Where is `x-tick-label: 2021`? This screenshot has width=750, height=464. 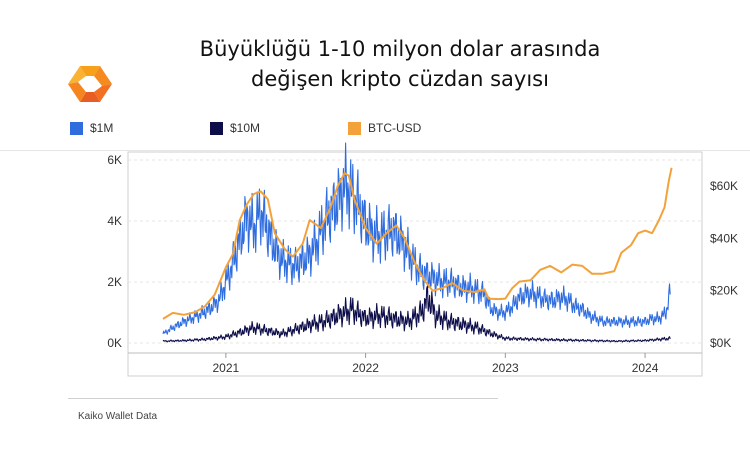
x-tick-label: 2021 is located at coordinates (226, 368).